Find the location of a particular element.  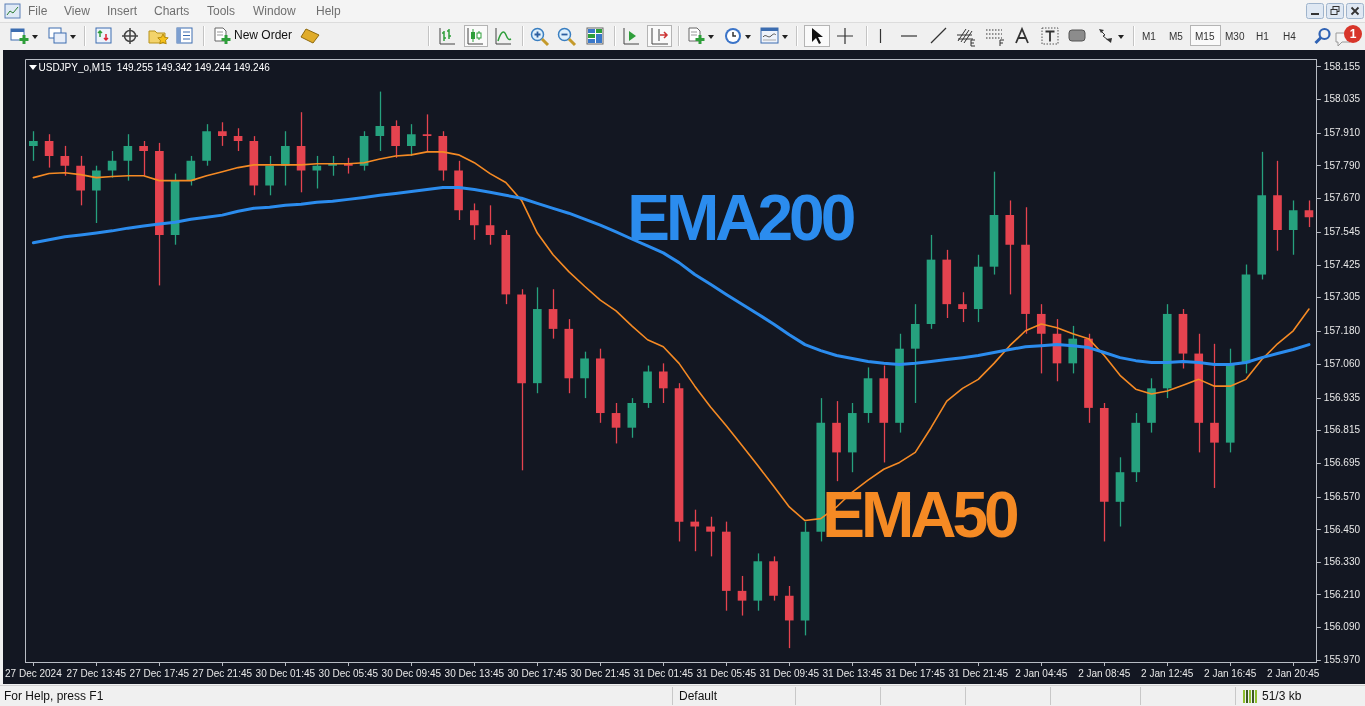

text: Help is located at coordinates (328, 11).